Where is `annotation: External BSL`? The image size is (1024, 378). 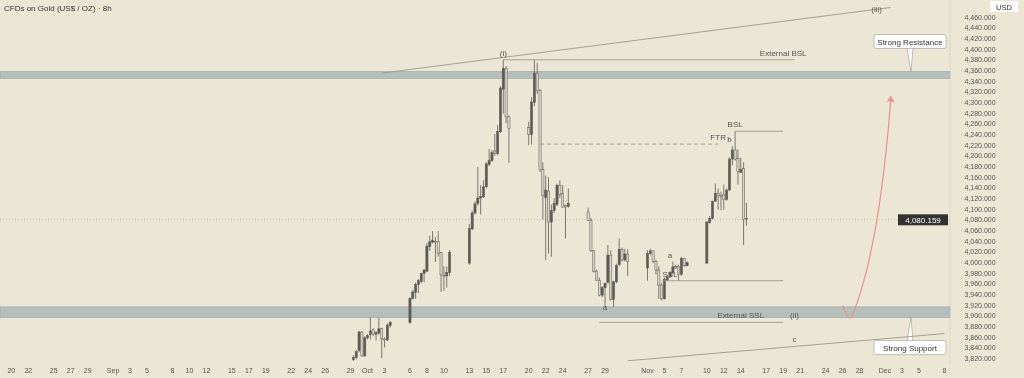
annotation: External BSL is located at coordinates (783, 53).